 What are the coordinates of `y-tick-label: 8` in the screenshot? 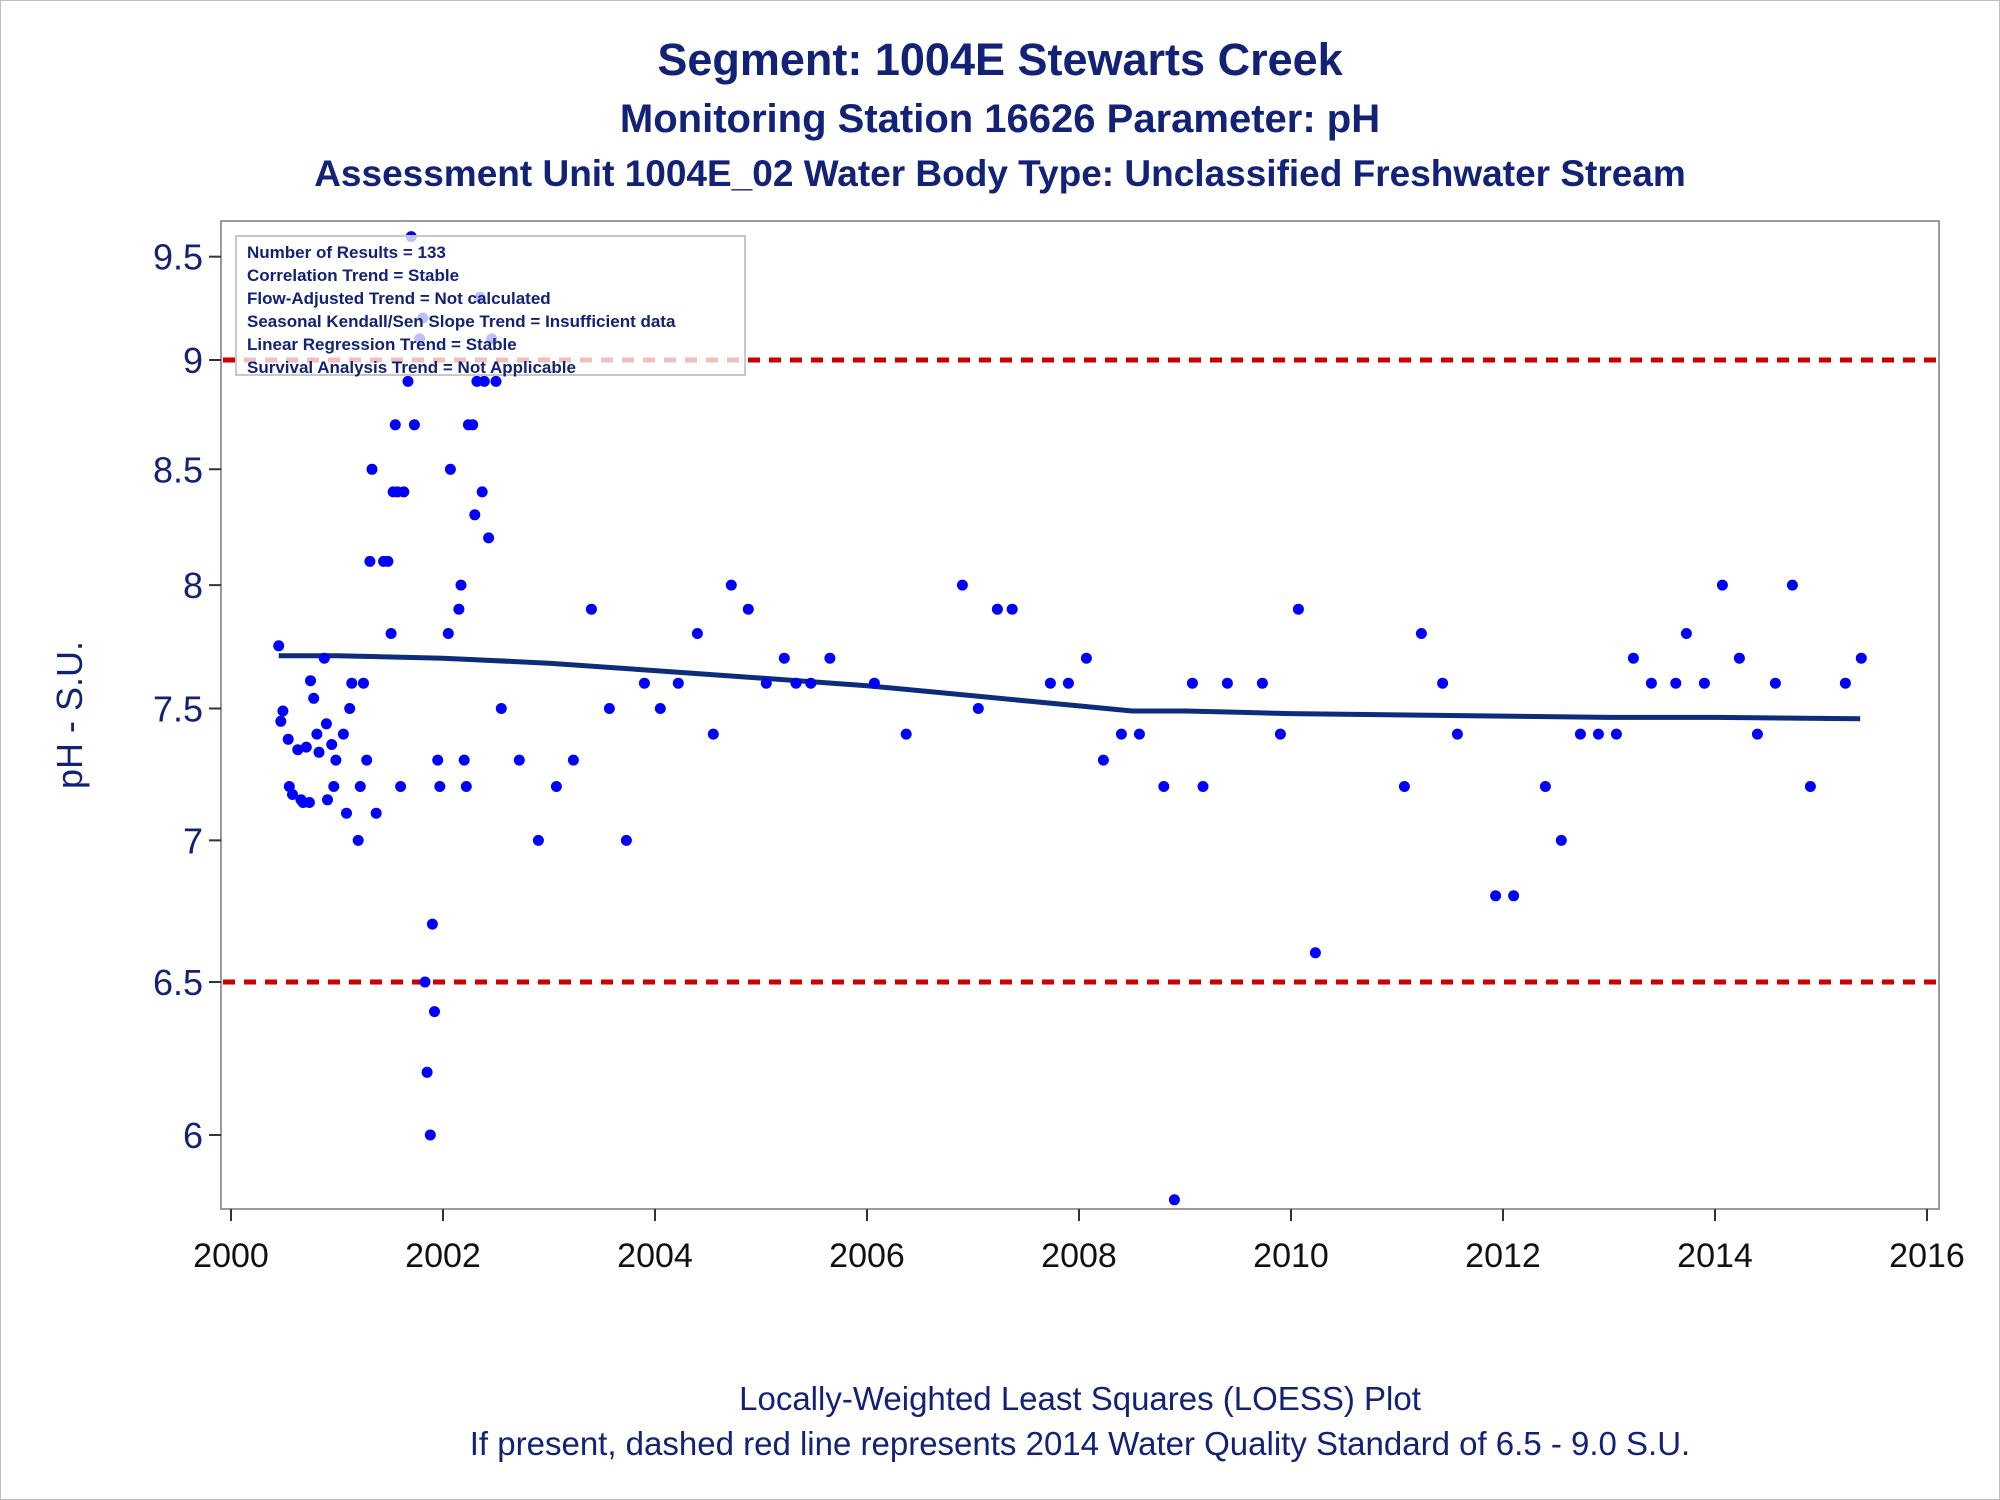 It's located at (193, 585).